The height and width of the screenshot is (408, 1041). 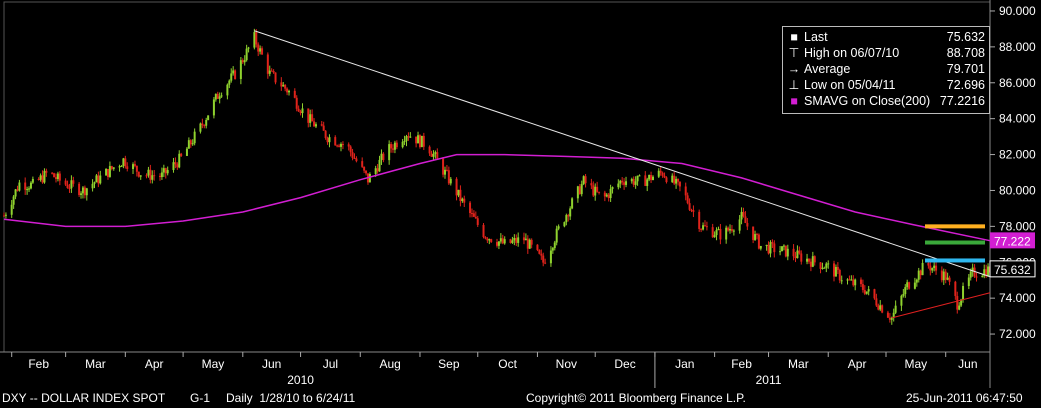 What do you see at coordinates (798, 364) in the screenshot?
I see `x-tick-label: Mar` at bounding box center [798, 364].